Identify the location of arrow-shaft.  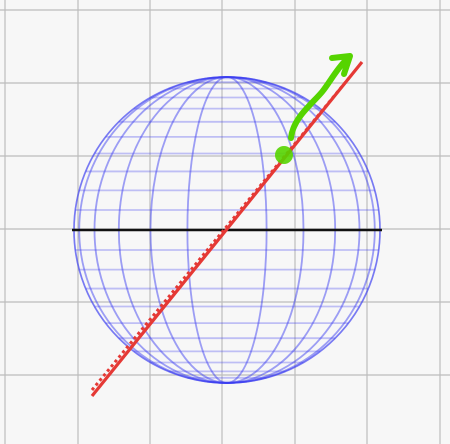
(318, 99).